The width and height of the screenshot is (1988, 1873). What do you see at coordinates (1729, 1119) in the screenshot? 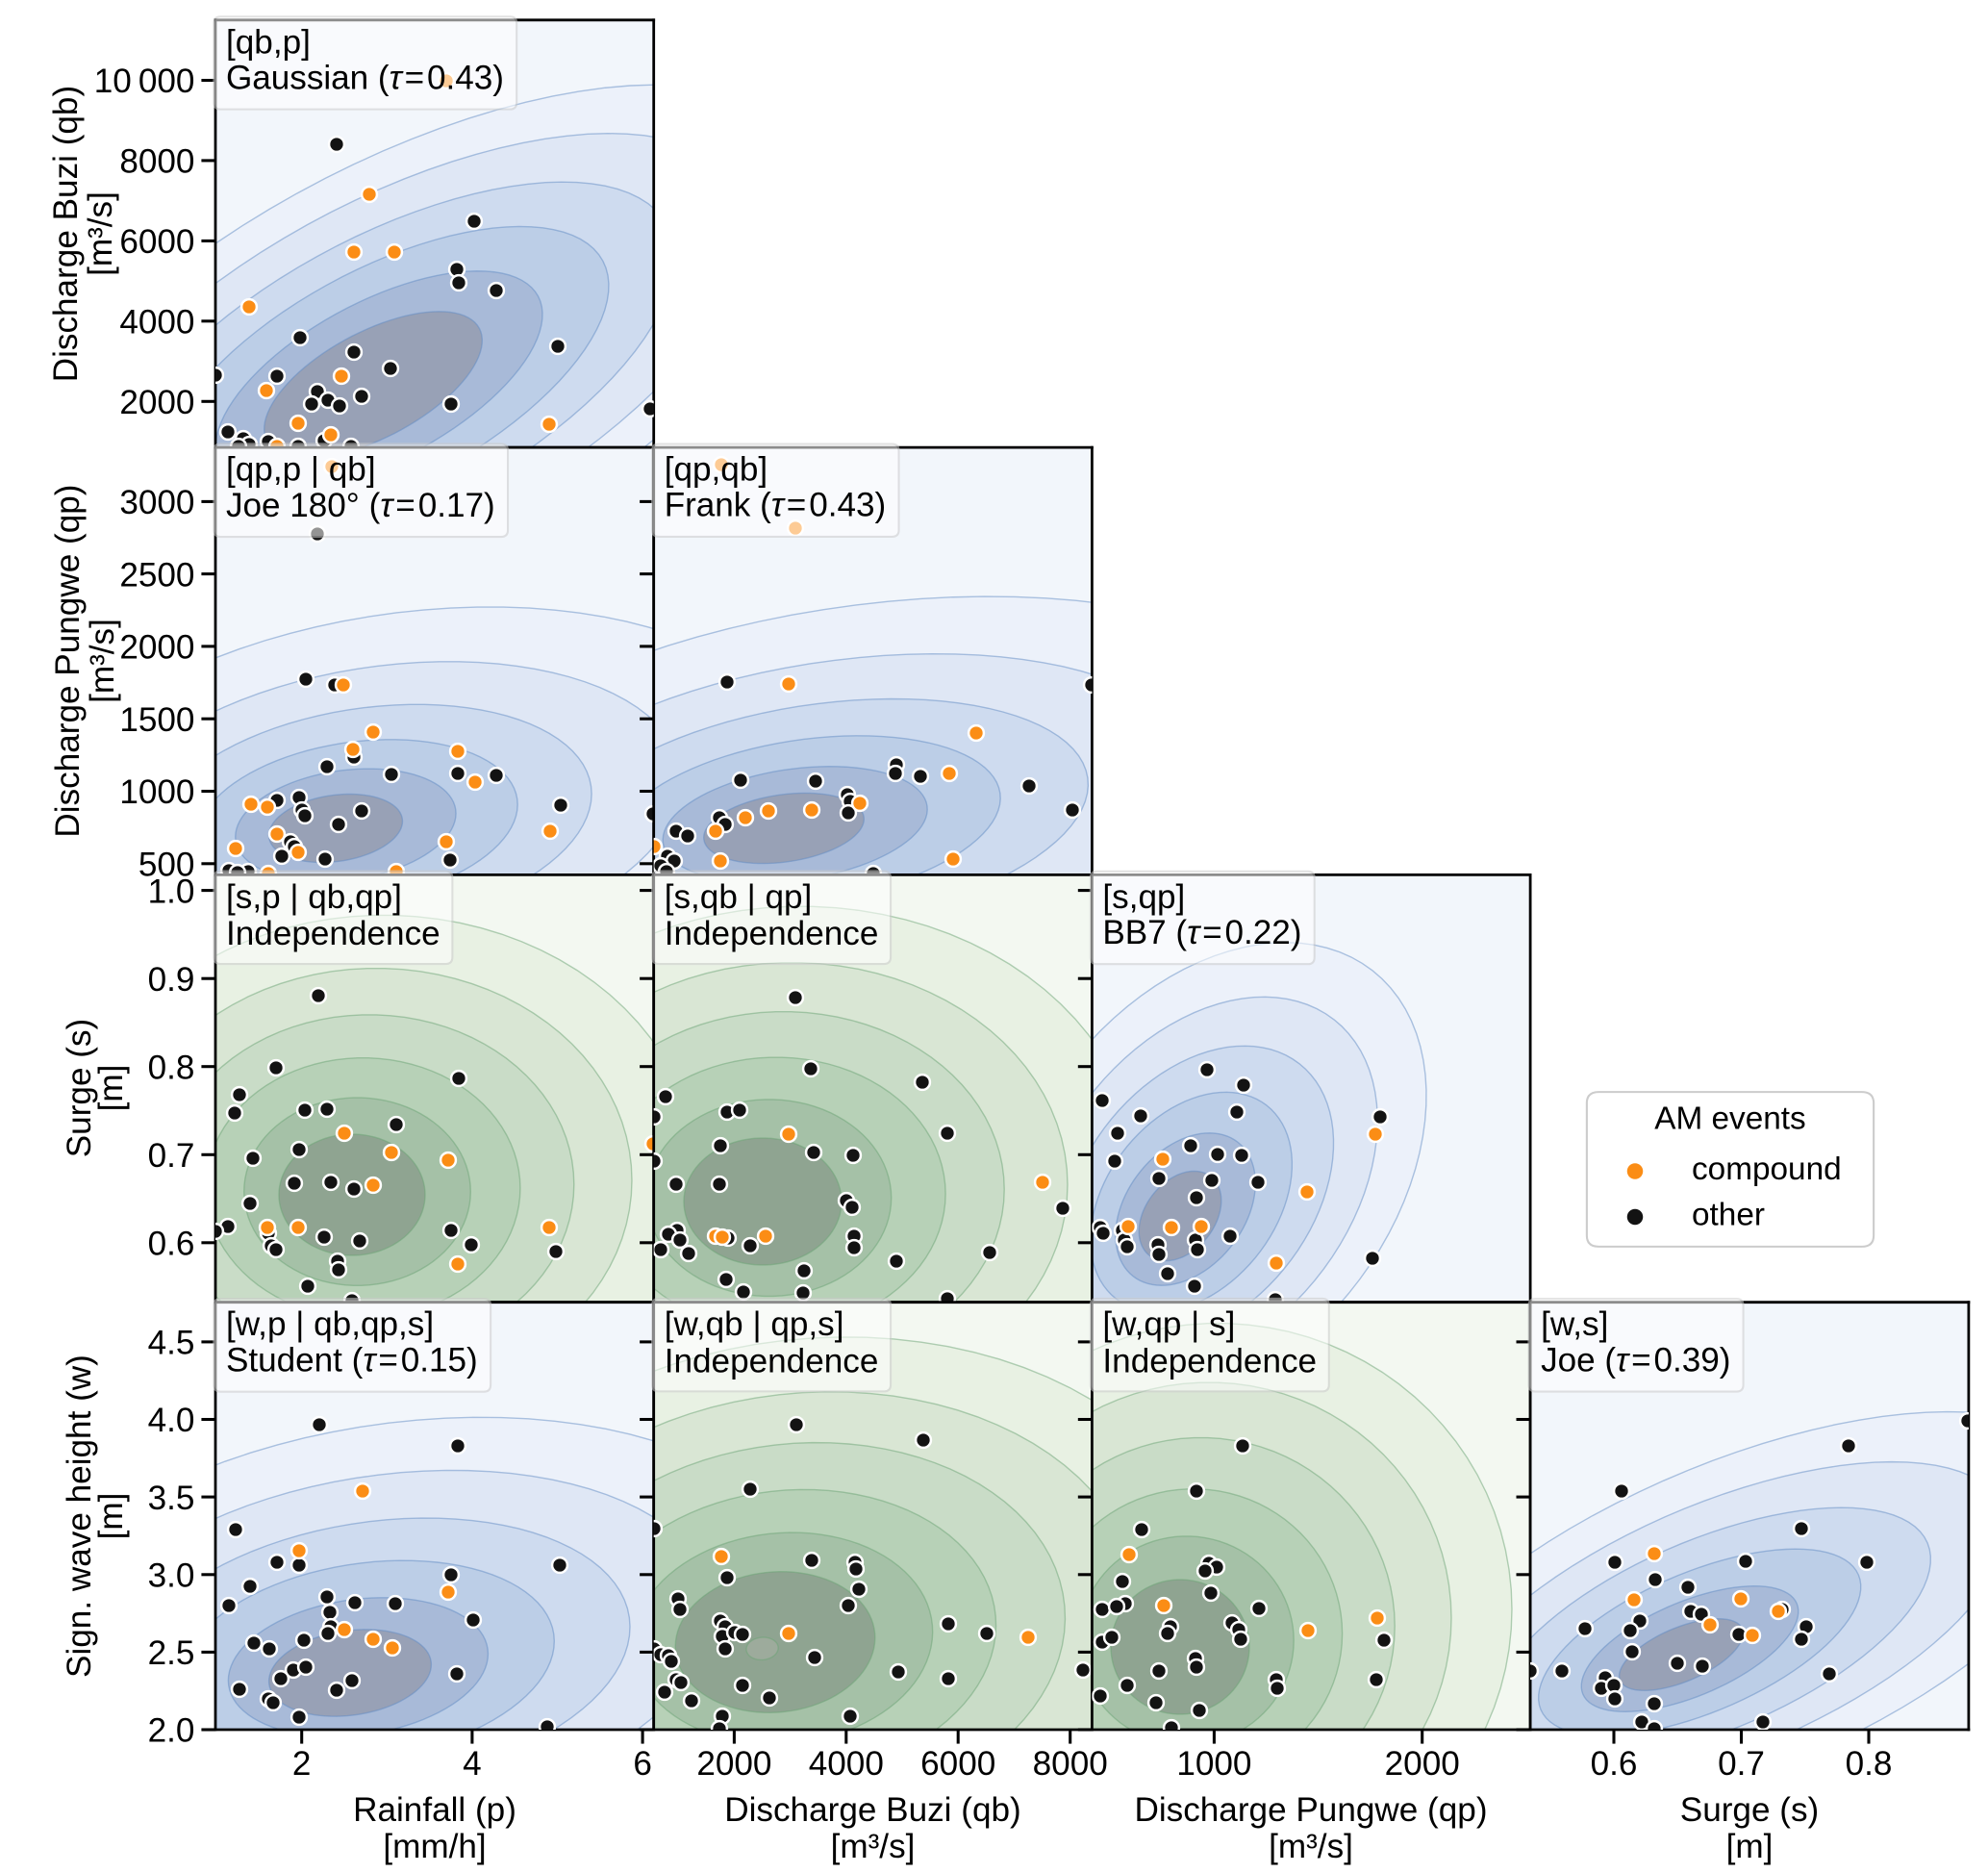
I see `svg-text: AM events` at bounding box center [1729, 1119].